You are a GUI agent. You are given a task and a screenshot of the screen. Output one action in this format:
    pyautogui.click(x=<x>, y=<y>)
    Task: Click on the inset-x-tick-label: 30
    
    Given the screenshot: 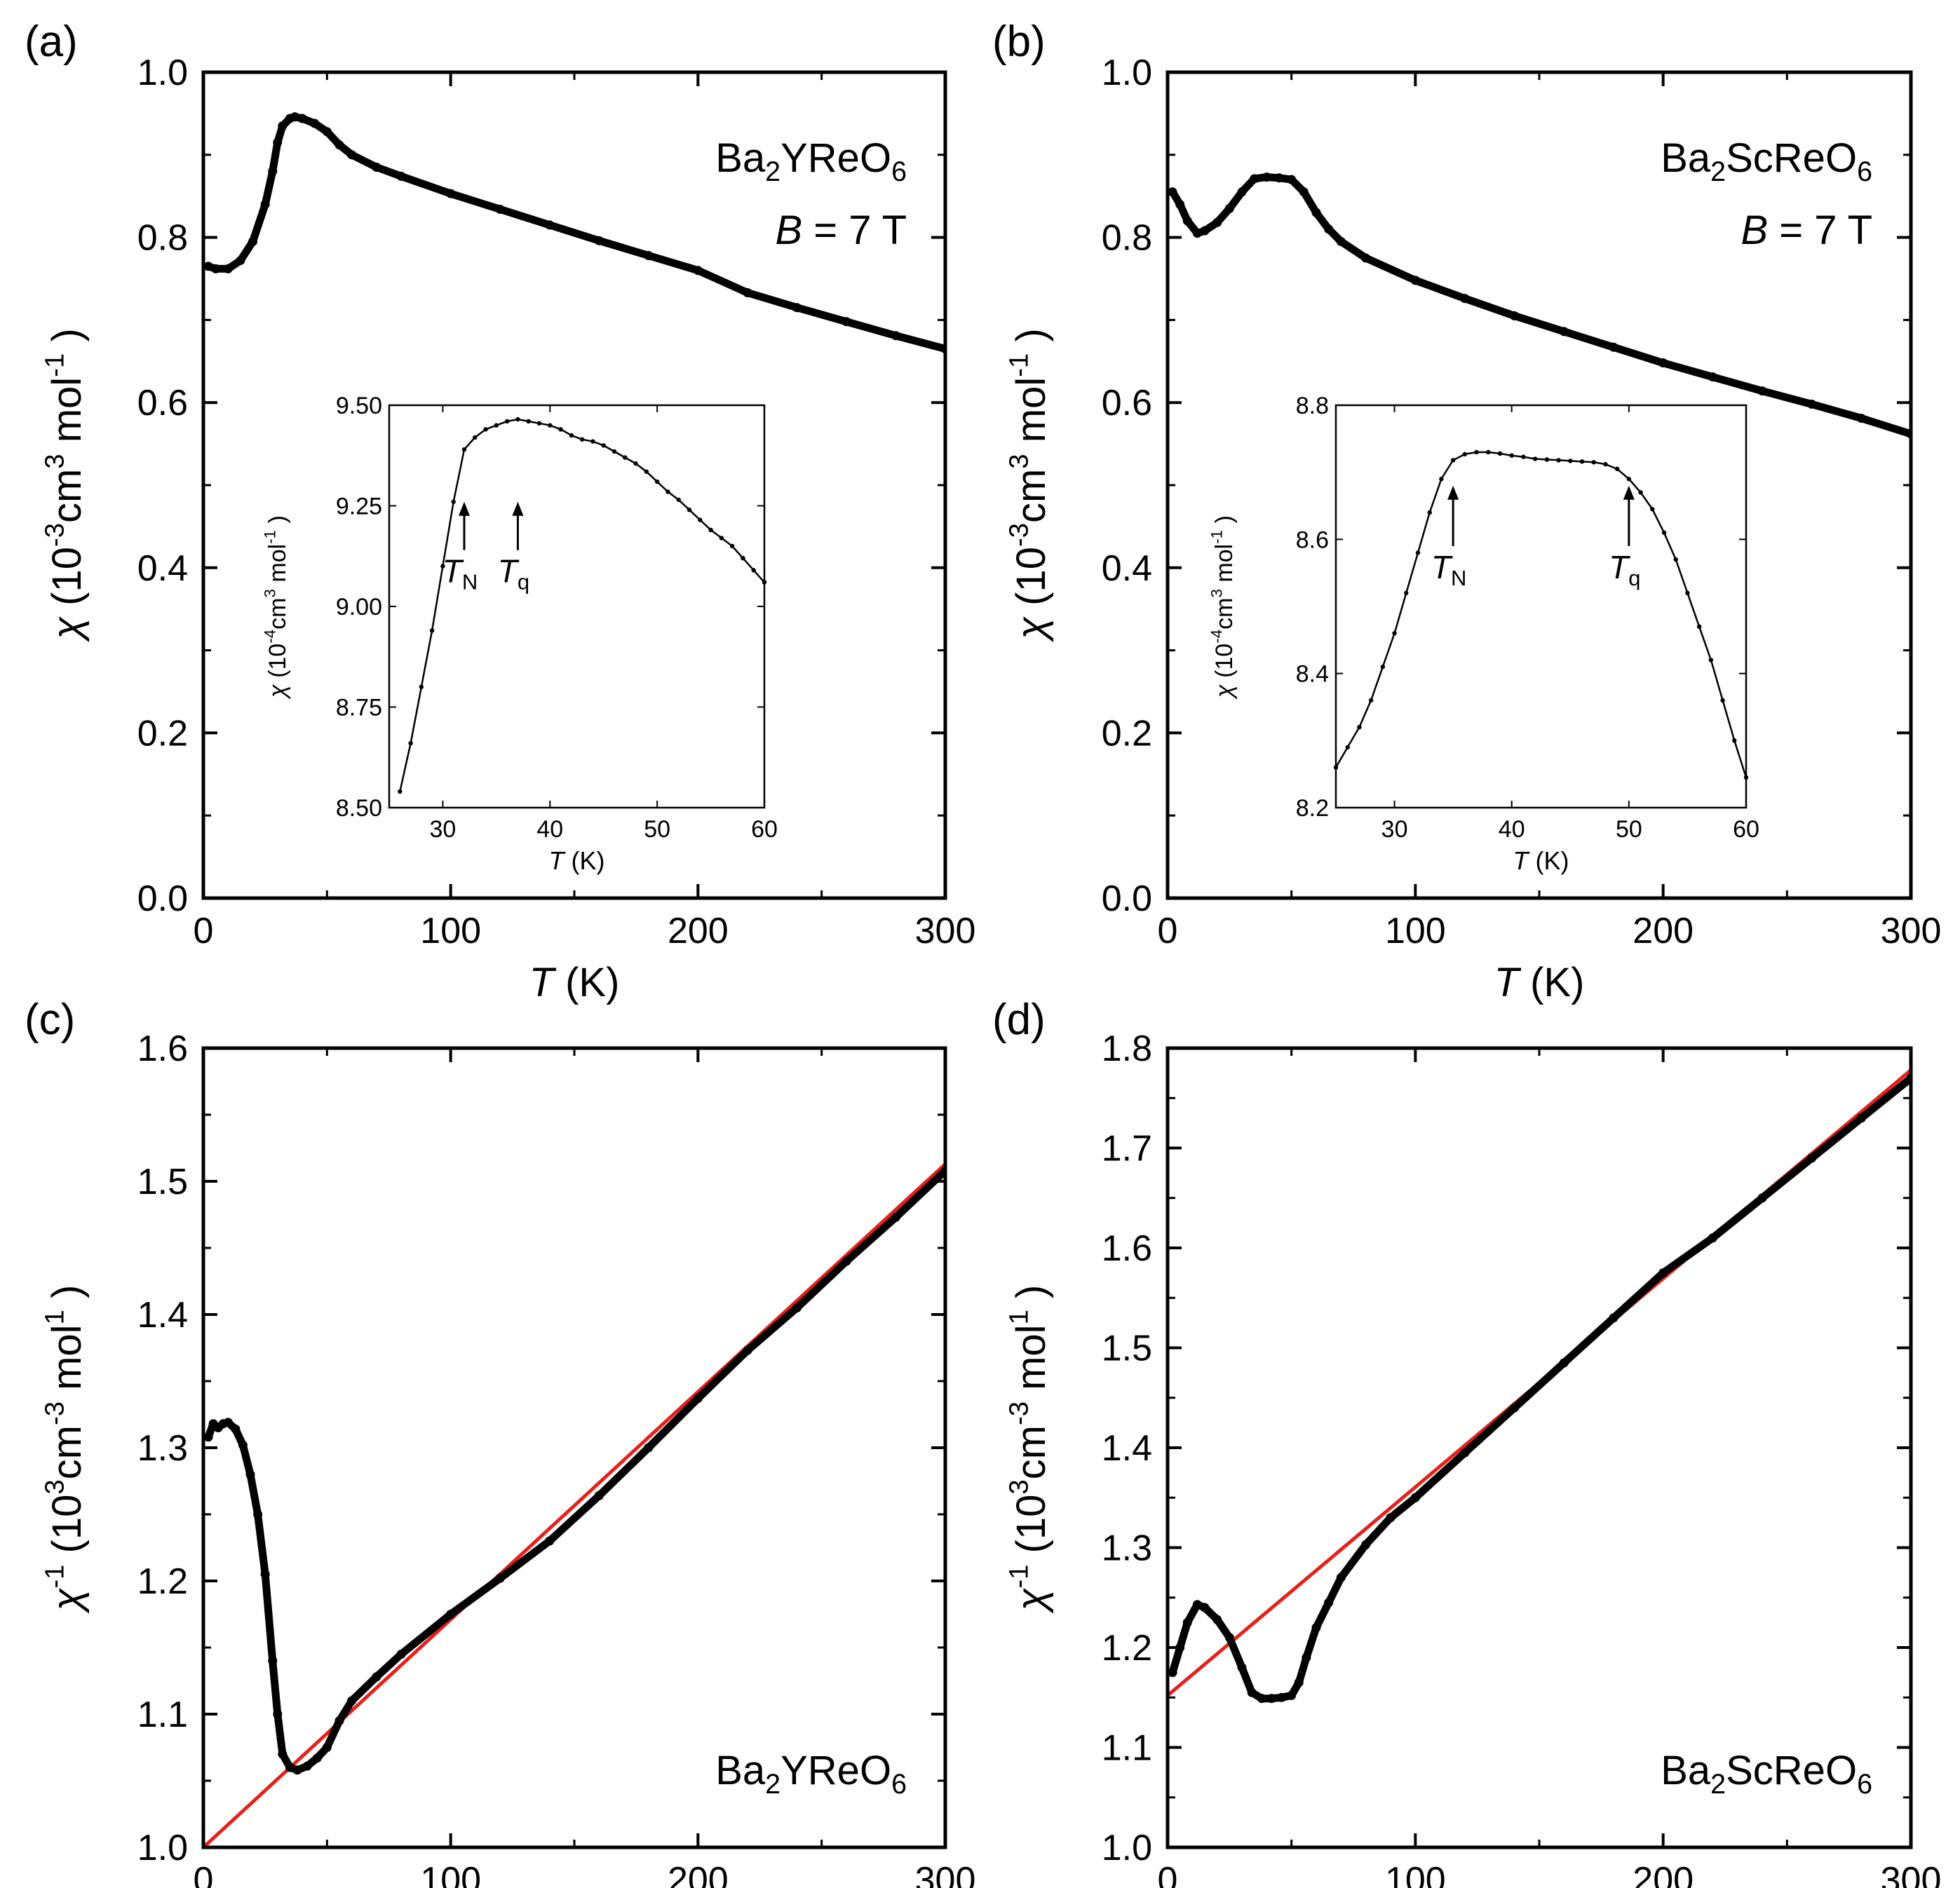 What is the action you would take?
    pyautogui.click(x=444, y=829)
    